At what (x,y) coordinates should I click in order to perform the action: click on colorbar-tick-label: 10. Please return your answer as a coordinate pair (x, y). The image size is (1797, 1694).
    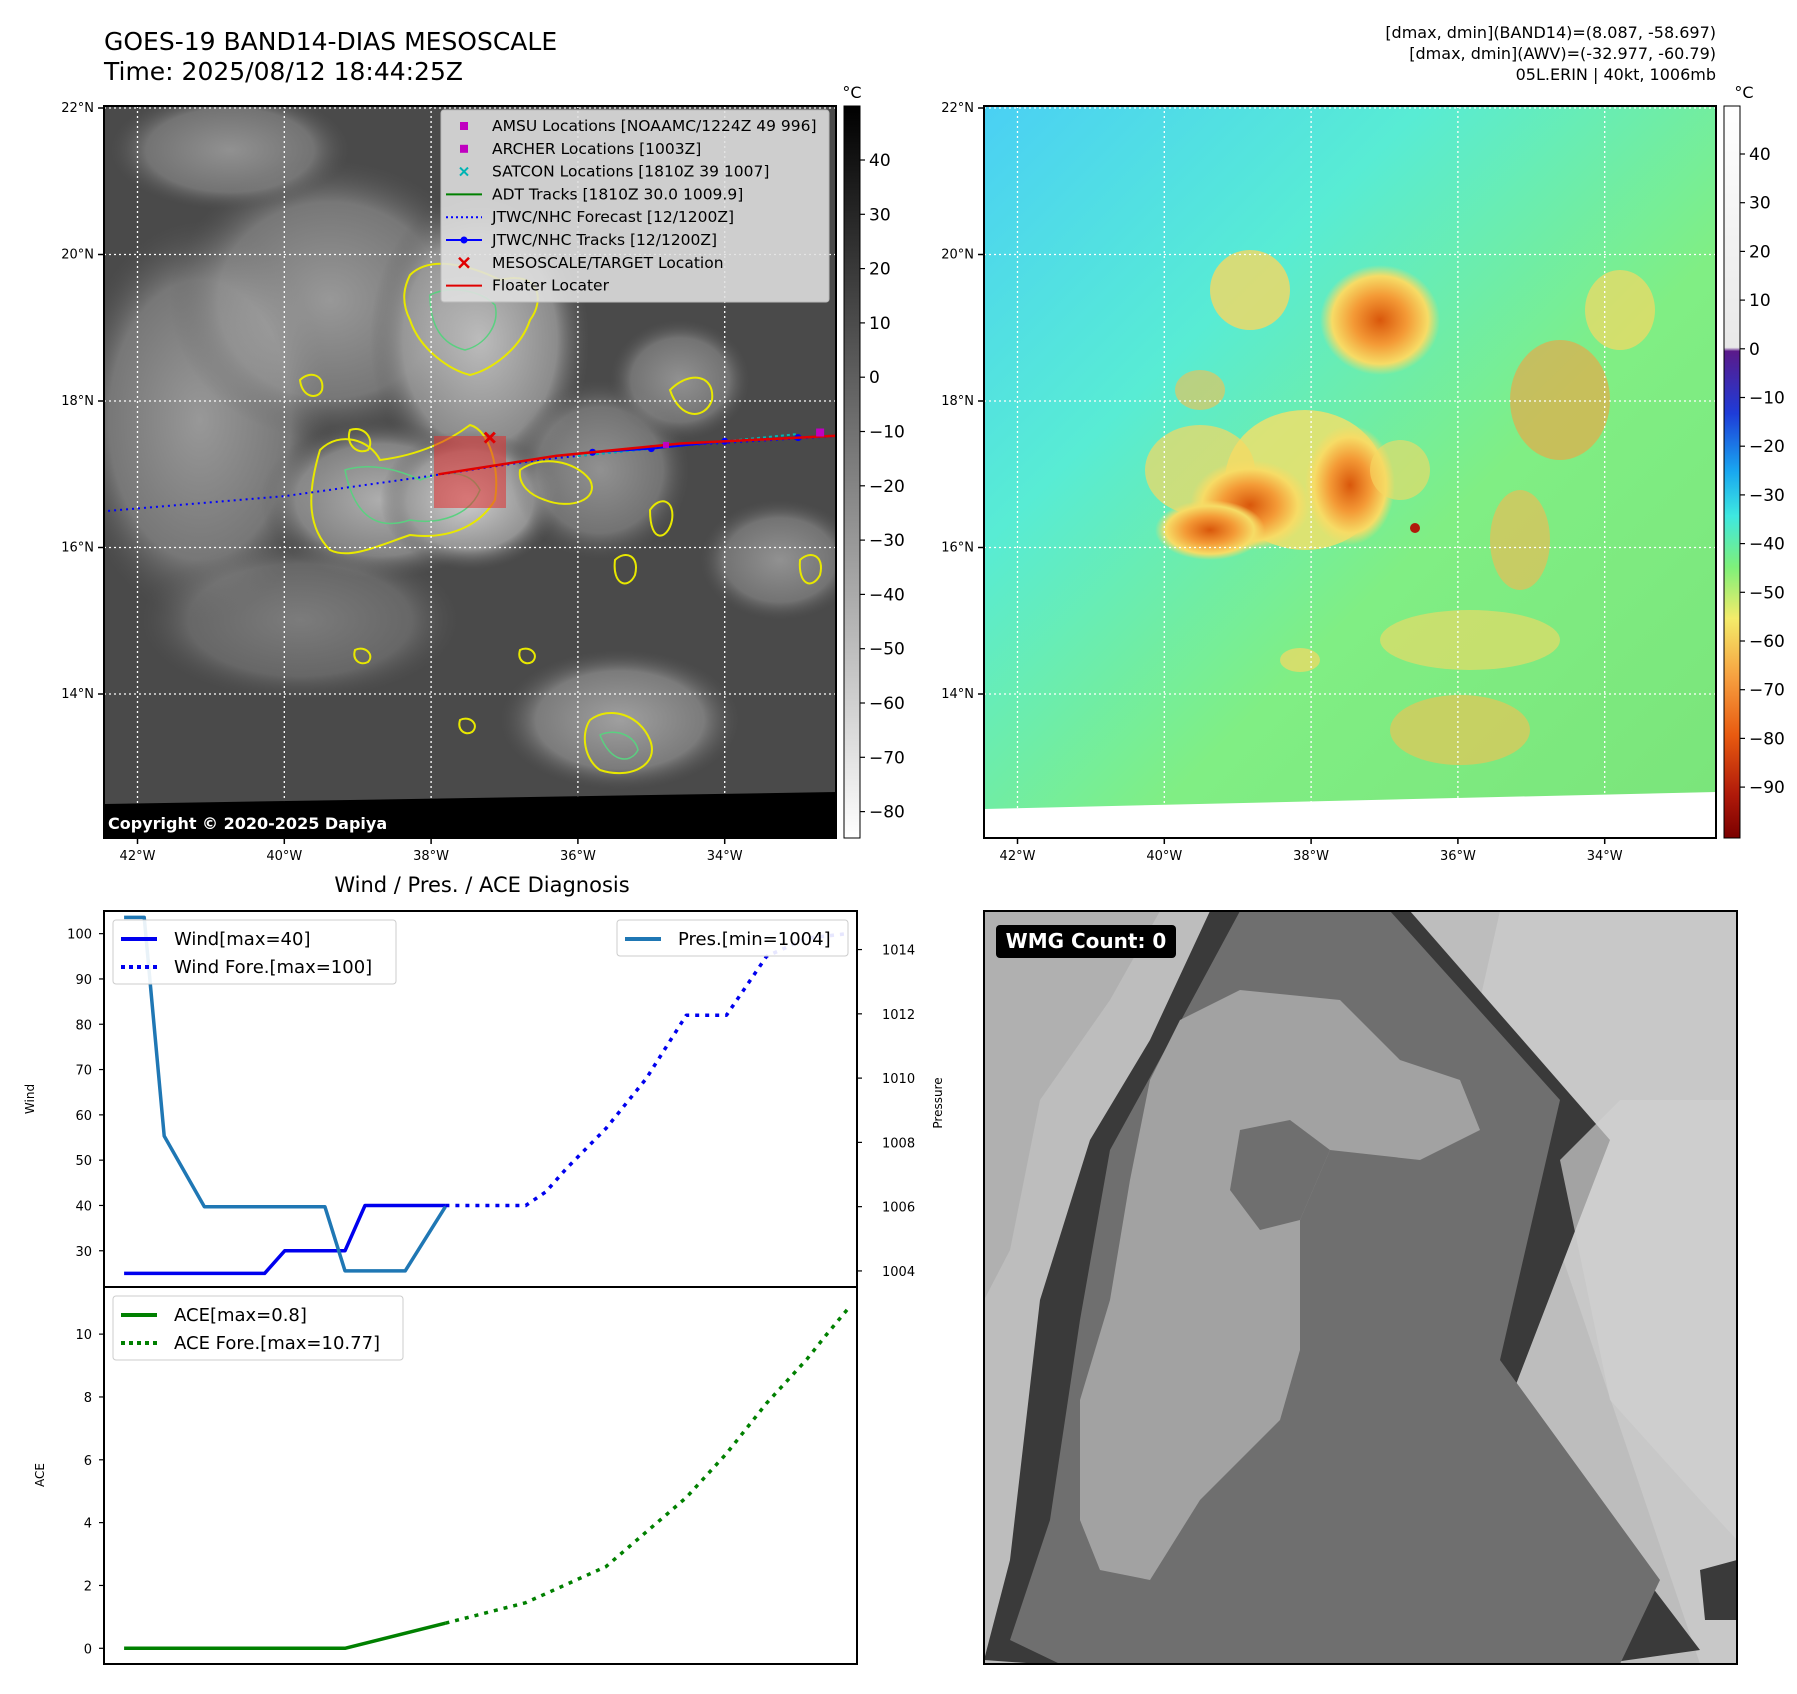
    Looking at the image, I should click on (880, 324).